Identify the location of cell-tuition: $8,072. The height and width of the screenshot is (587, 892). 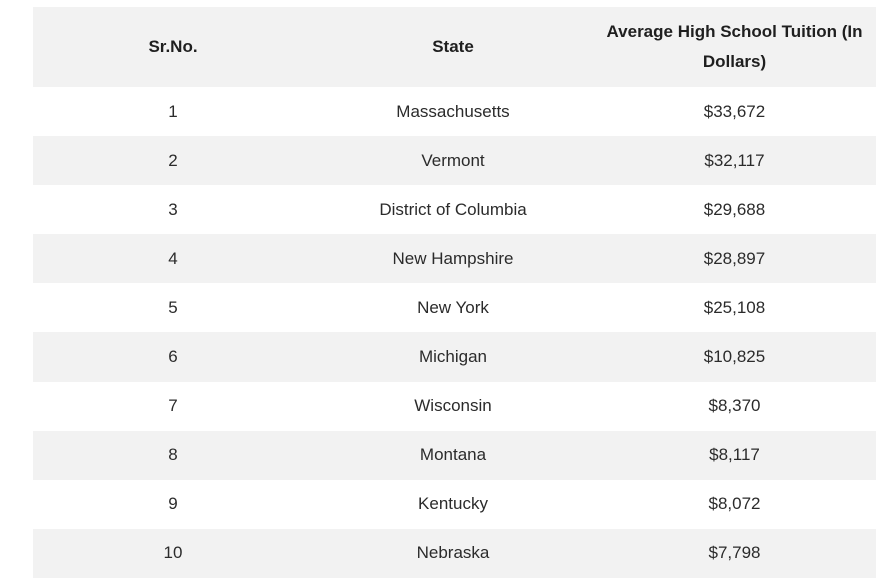
(734, 504).